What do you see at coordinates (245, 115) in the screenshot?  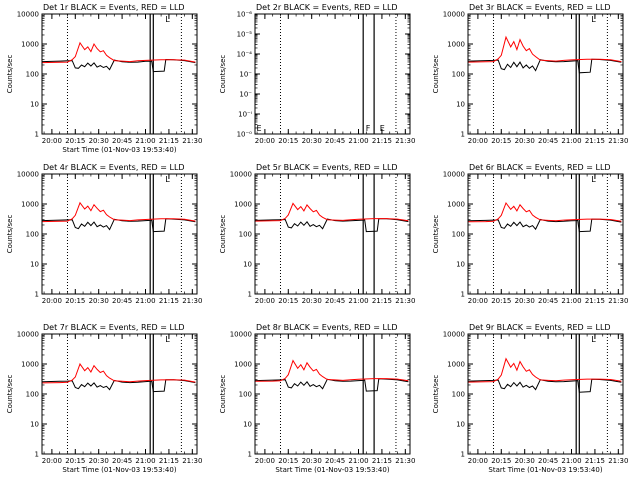 I see `y-tick-label: 10⁻ⁱ` at bounding box center [245, 115].